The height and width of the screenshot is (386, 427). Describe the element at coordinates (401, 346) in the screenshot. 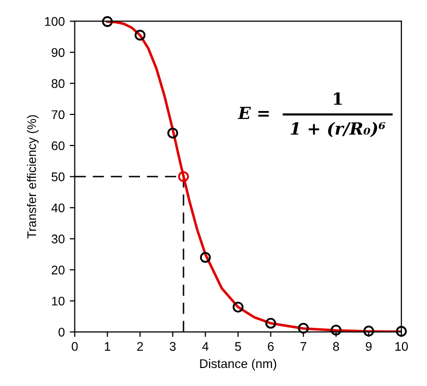

I see `x-tick-label: 10` at that location.